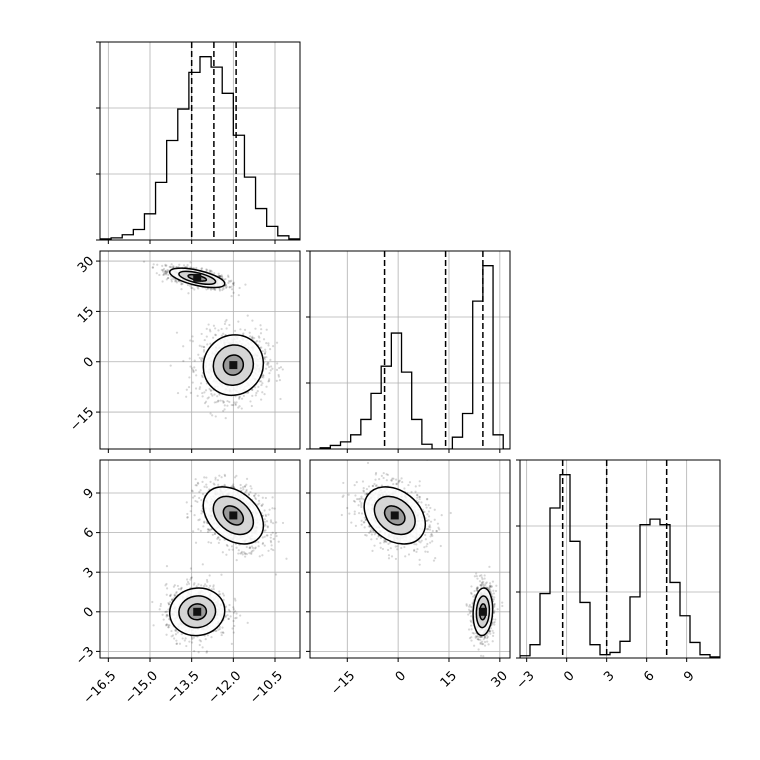  I want to click on y-tick-label: 15, so click(86, 315).